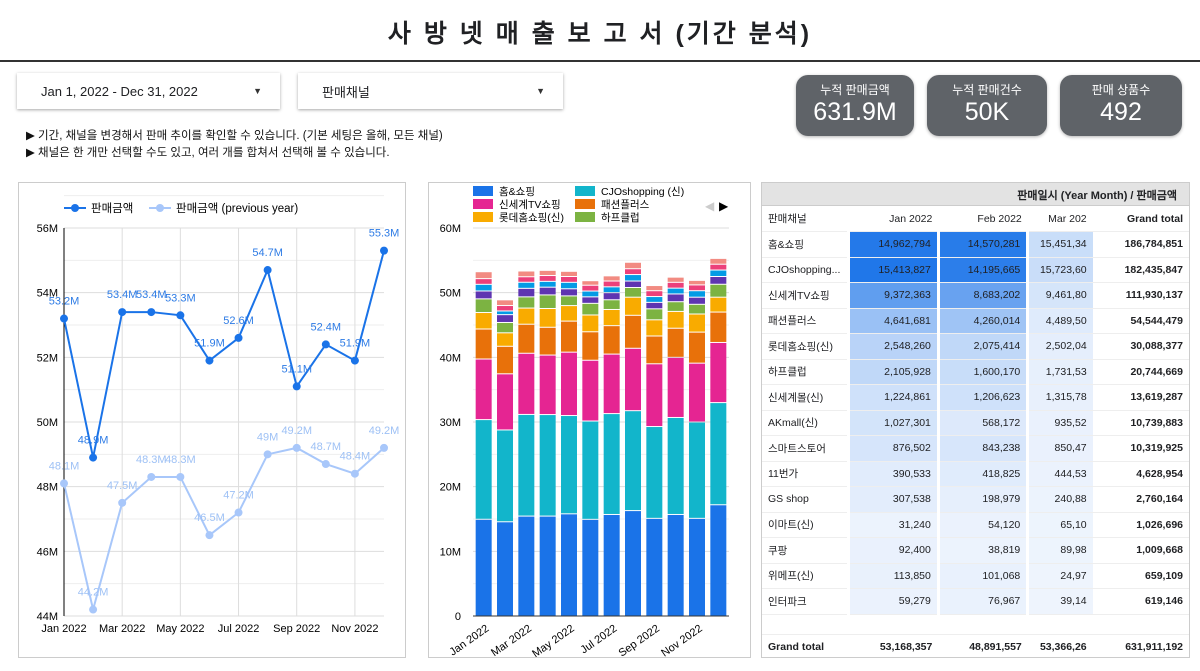 The width and height of the screenshot is (1200, 671). I want to click on legend-label: 하프클럽, so click(620, 217).